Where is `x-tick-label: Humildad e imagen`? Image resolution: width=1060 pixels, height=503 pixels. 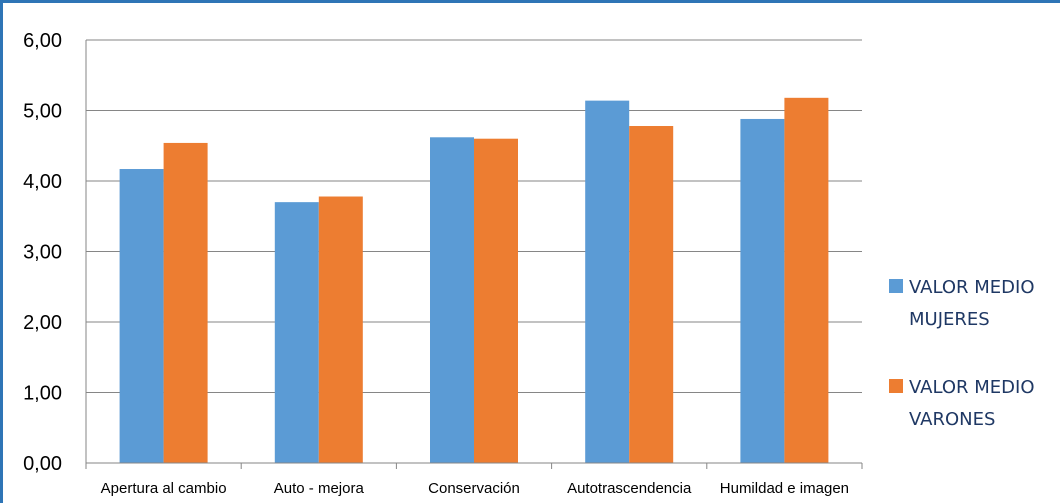 x-tick-label: Humildad e imagen is located at coordinates (784, 488).